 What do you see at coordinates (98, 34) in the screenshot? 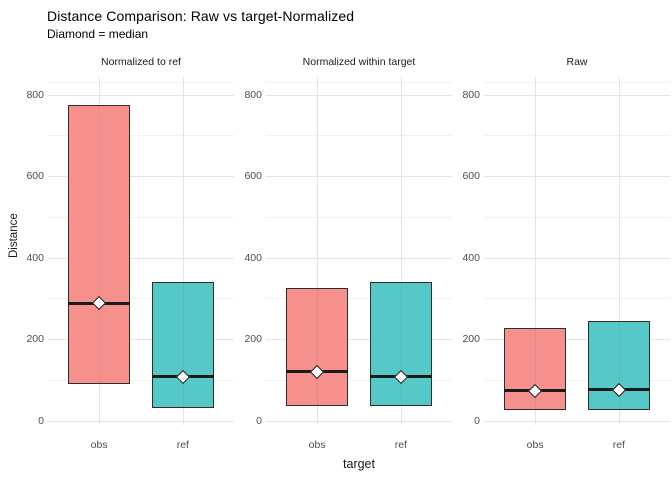
I see `chart-subtitle: Diamond = median` at bounding box center [98, 34].